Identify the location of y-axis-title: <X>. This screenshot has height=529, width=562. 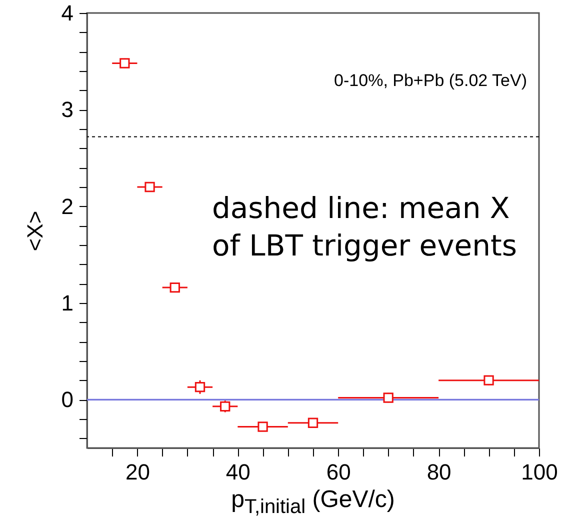
(35, 231).